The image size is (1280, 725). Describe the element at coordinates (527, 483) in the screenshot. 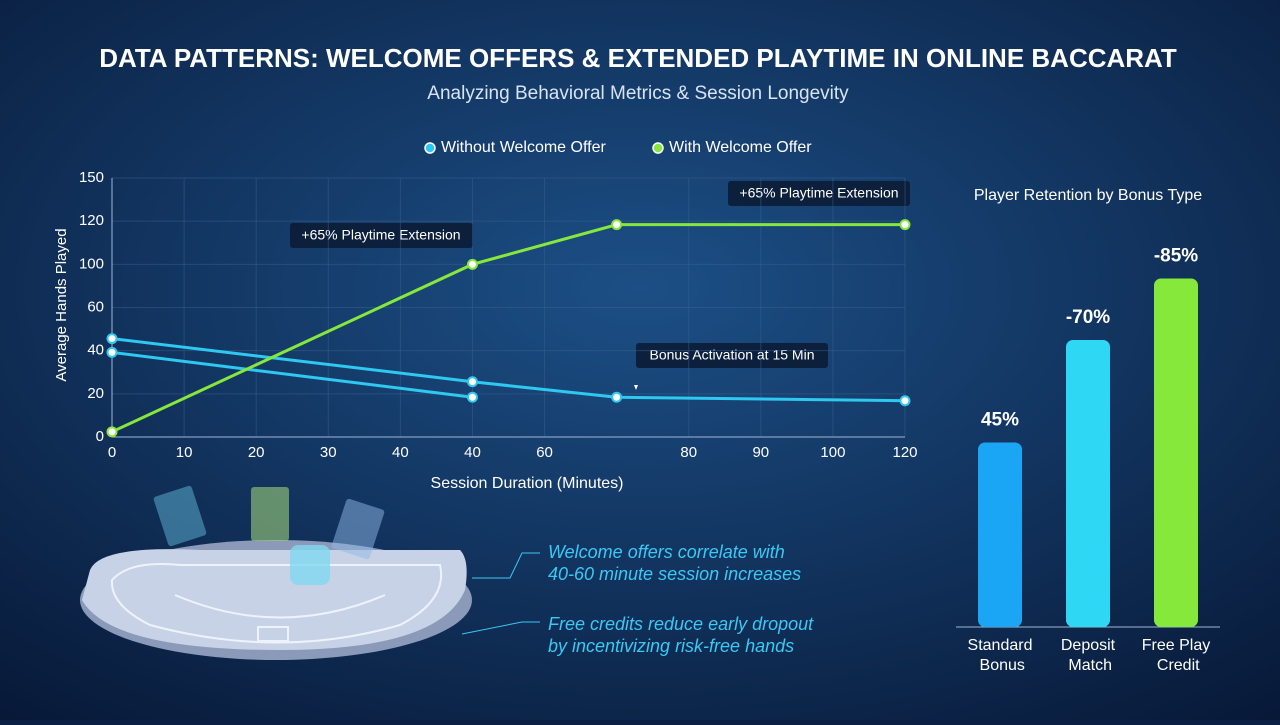

I see `x-axis-label: Session Duration (Minutes)` at that location.